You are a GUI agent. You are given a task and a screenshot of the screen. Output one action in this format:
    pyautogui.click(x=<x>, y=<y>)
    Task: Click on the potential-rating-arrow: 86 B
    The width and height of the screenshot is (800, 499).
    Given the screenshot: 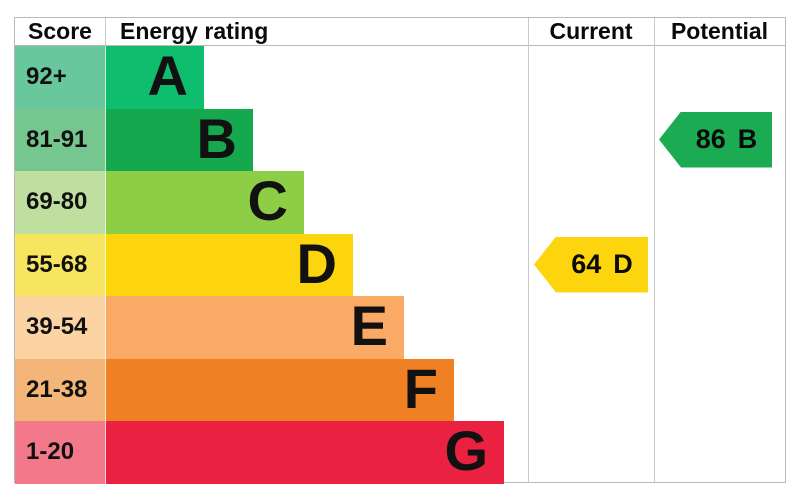 What is the action you would take?
    pyautogui.click(x=715, y=139)
    